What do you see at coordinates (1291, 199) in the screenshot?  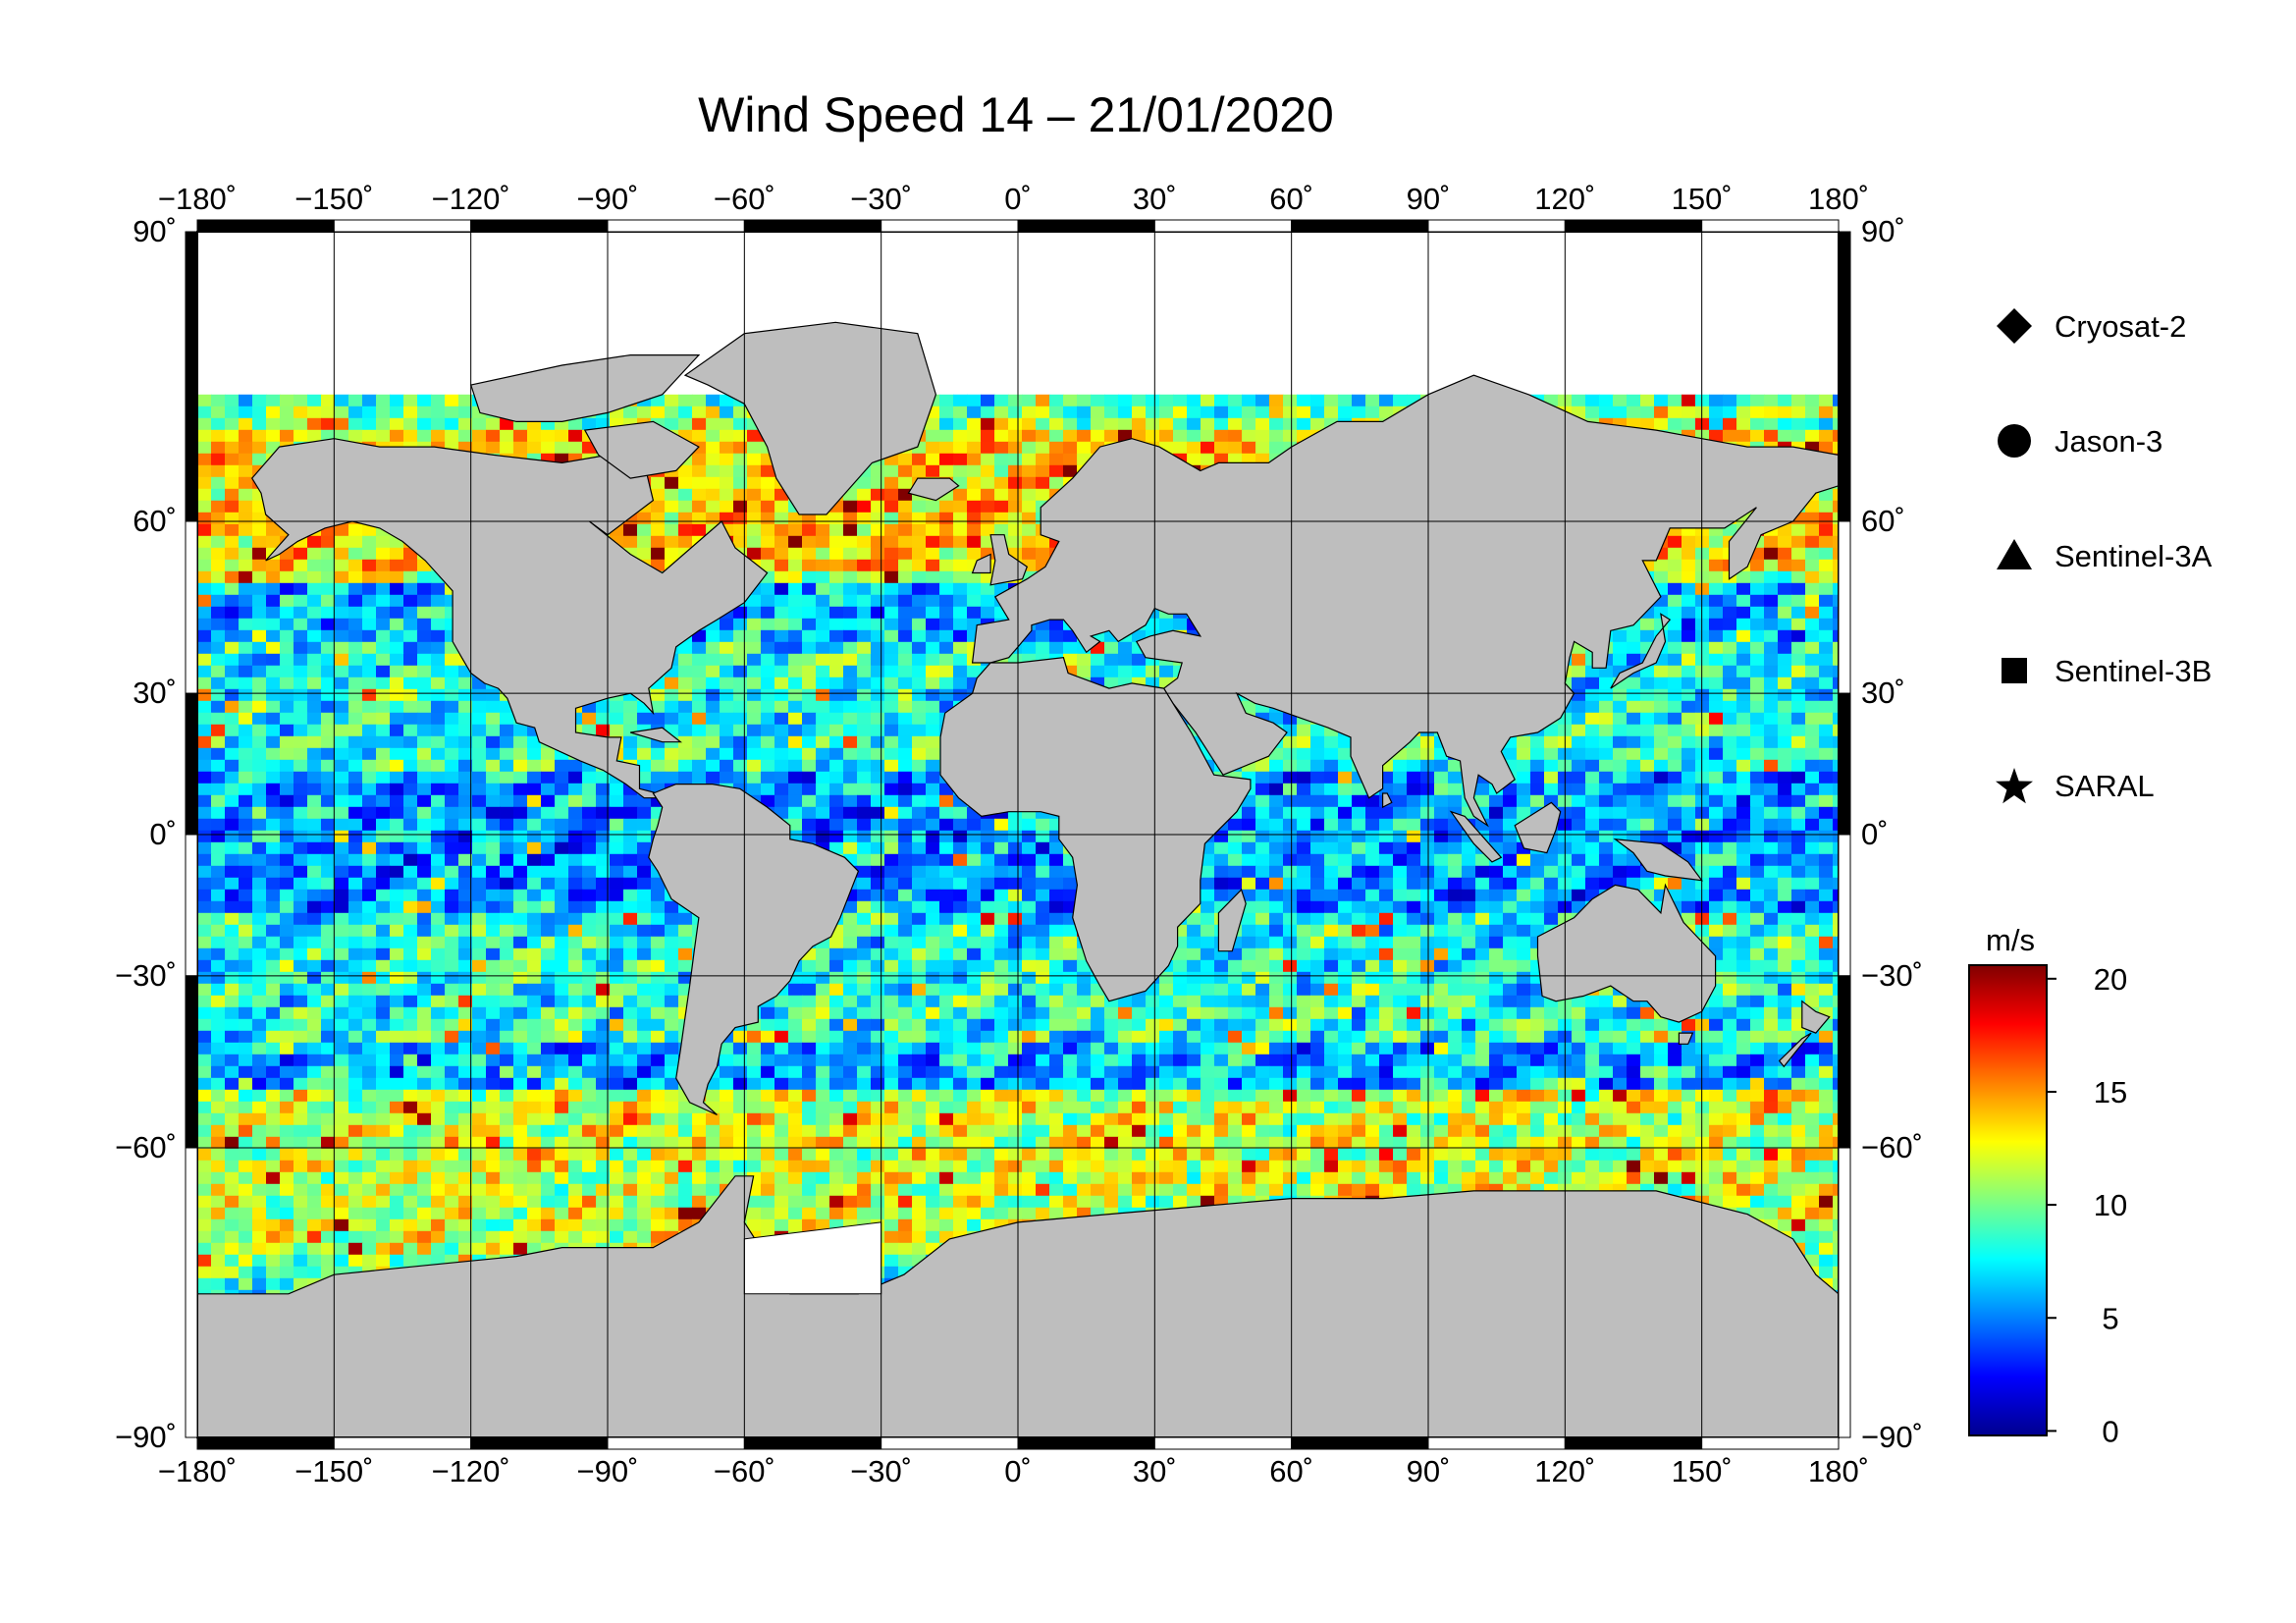 I see `lon-tick-top: 60˚` at bounding box center [1291, 199].